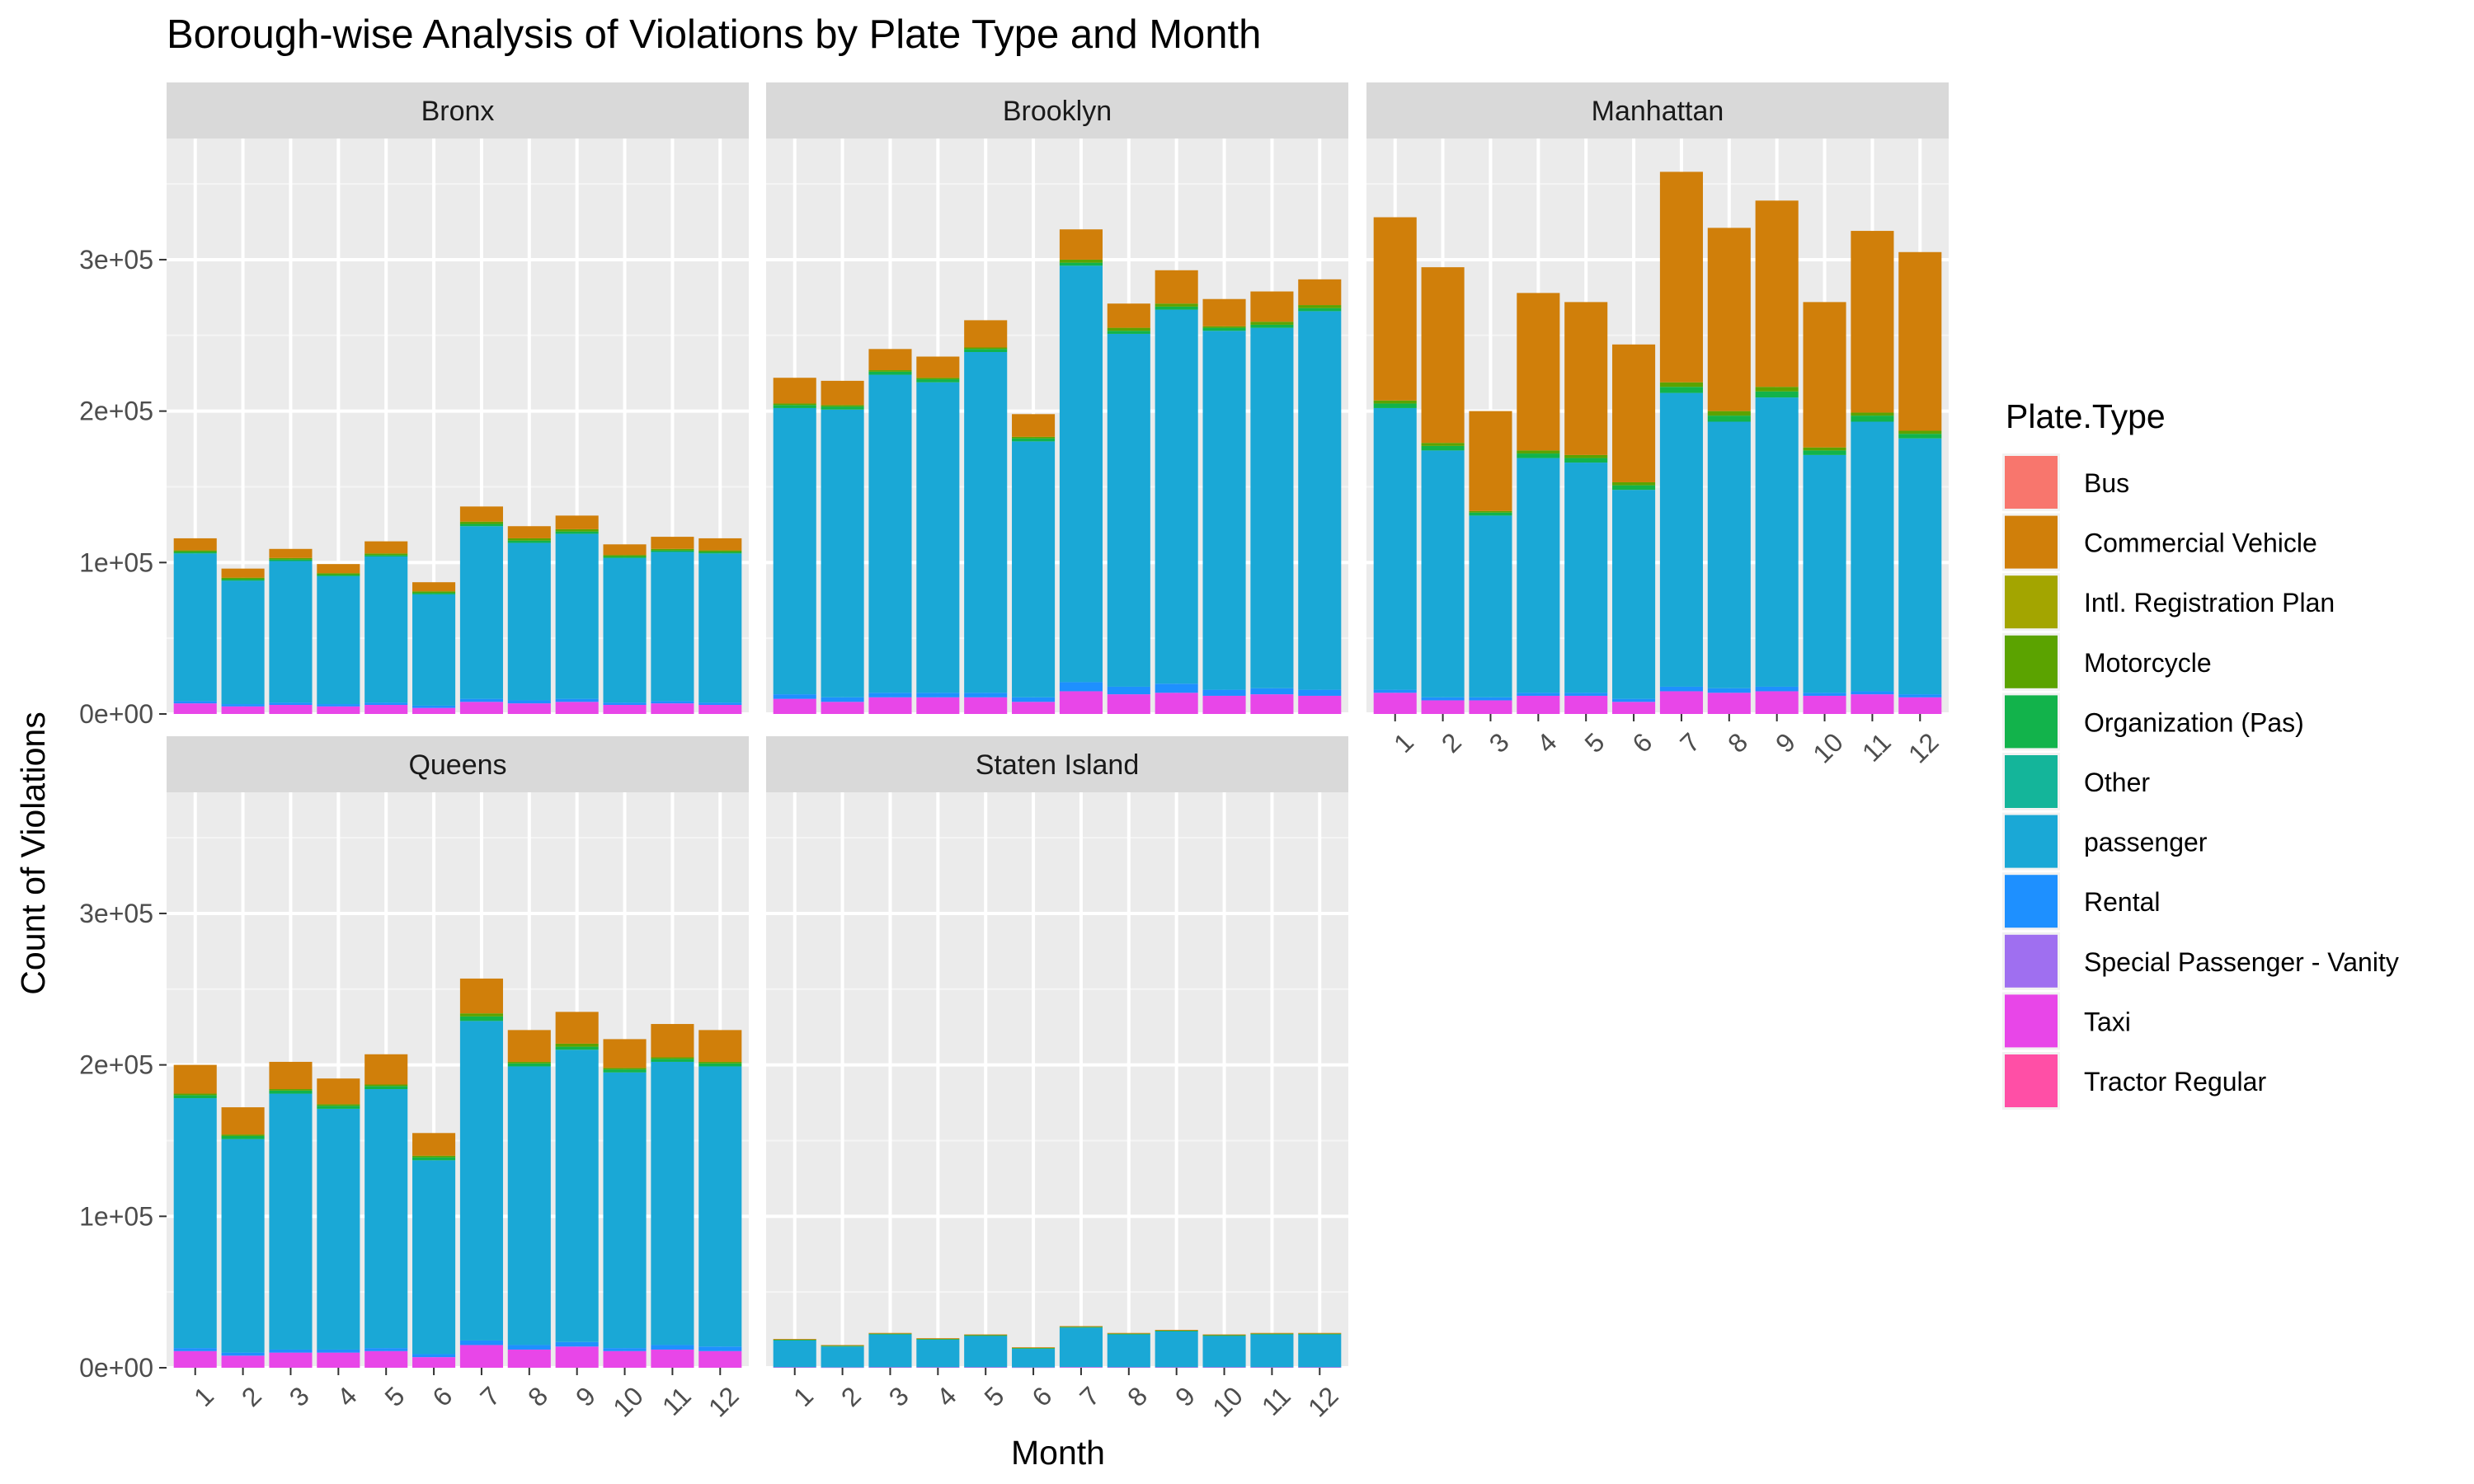 The width and height of the screenshot is (2474, 1484). Describe the element at coordinates (2200, 961) in the screenshot. I see `legend-item-special-passenger-vanity: Special Passenger - Vanity` at that location.